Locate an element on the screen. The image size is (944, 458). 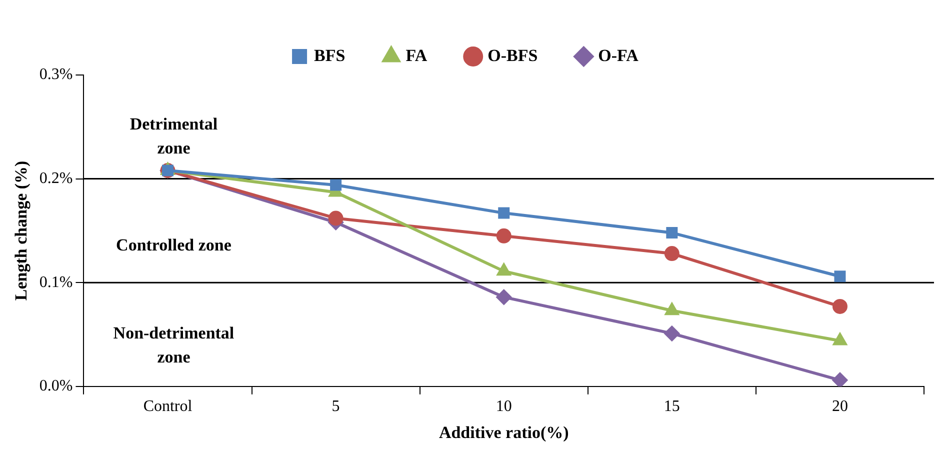
annotation: Controlled zone is located at coordinates (174, 245).